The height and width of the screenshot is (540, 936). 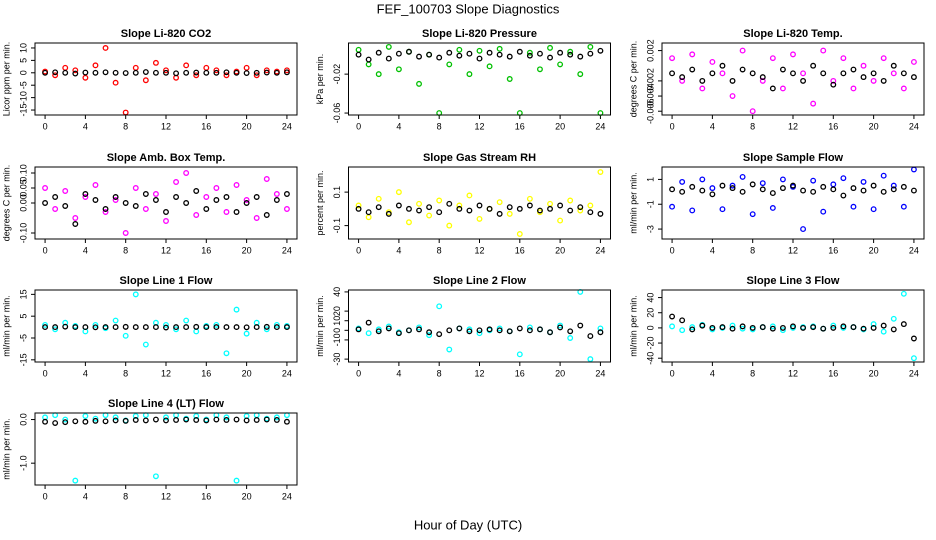 I want to click on y-tick-label: -0.06, so click(x=337, y=113).